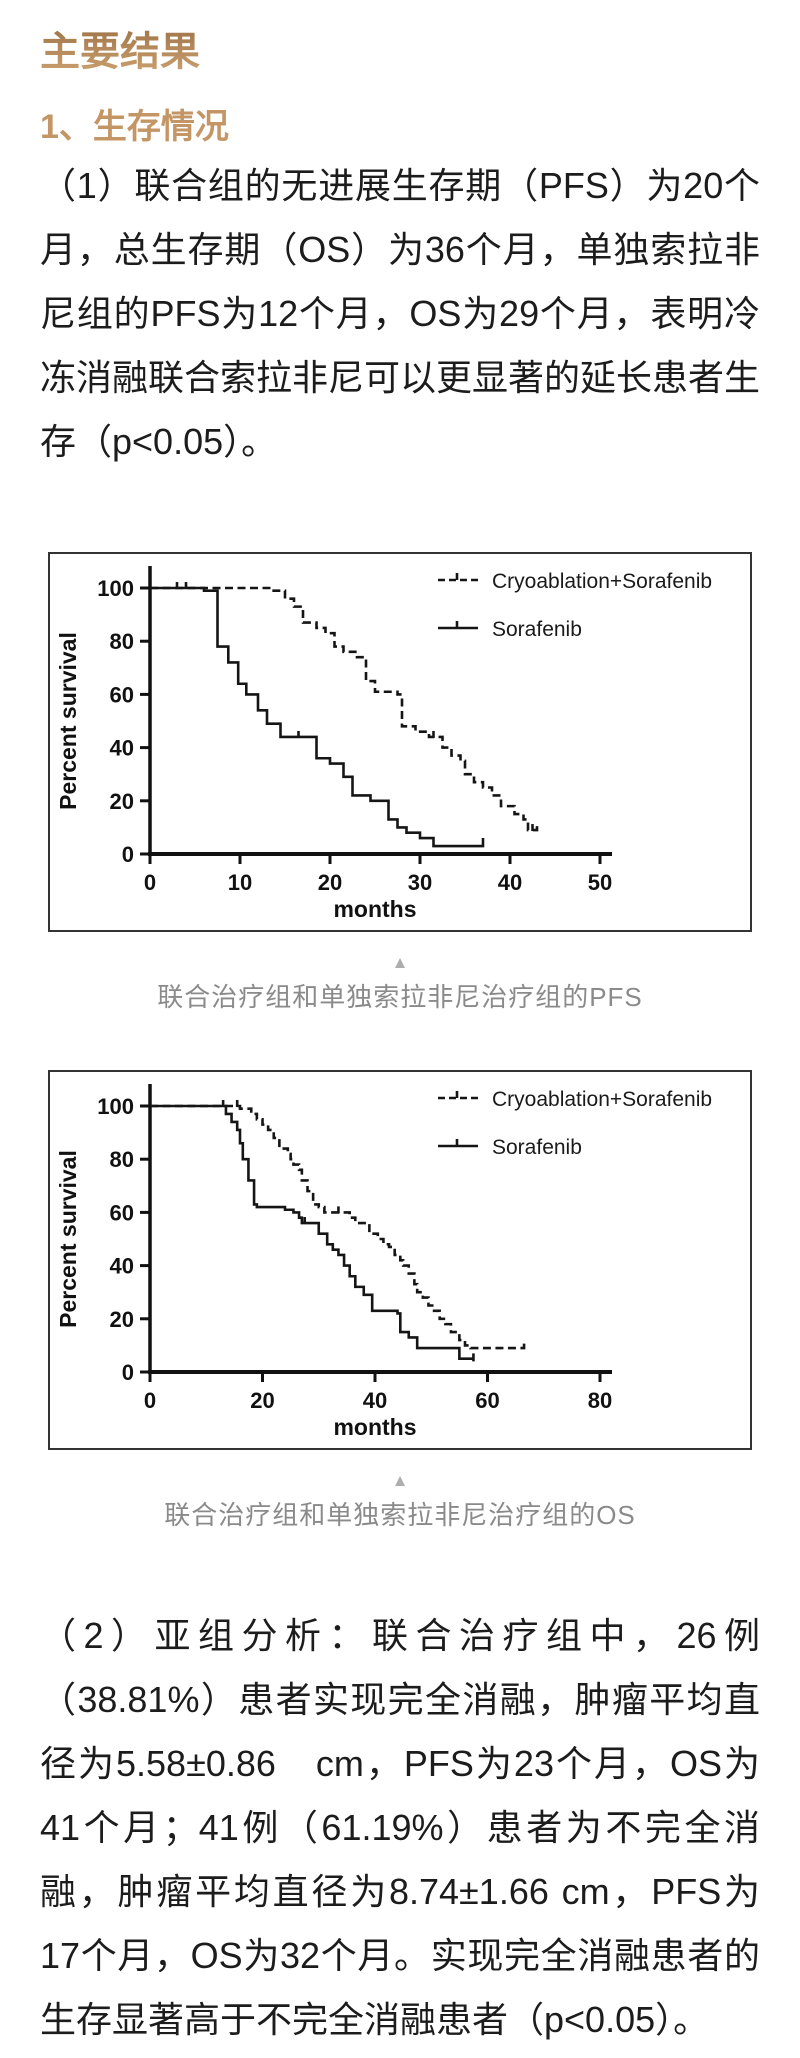 This screenshot has height=2058, width=800. I want to click on page-title: 主要结果, so click(120, 51).